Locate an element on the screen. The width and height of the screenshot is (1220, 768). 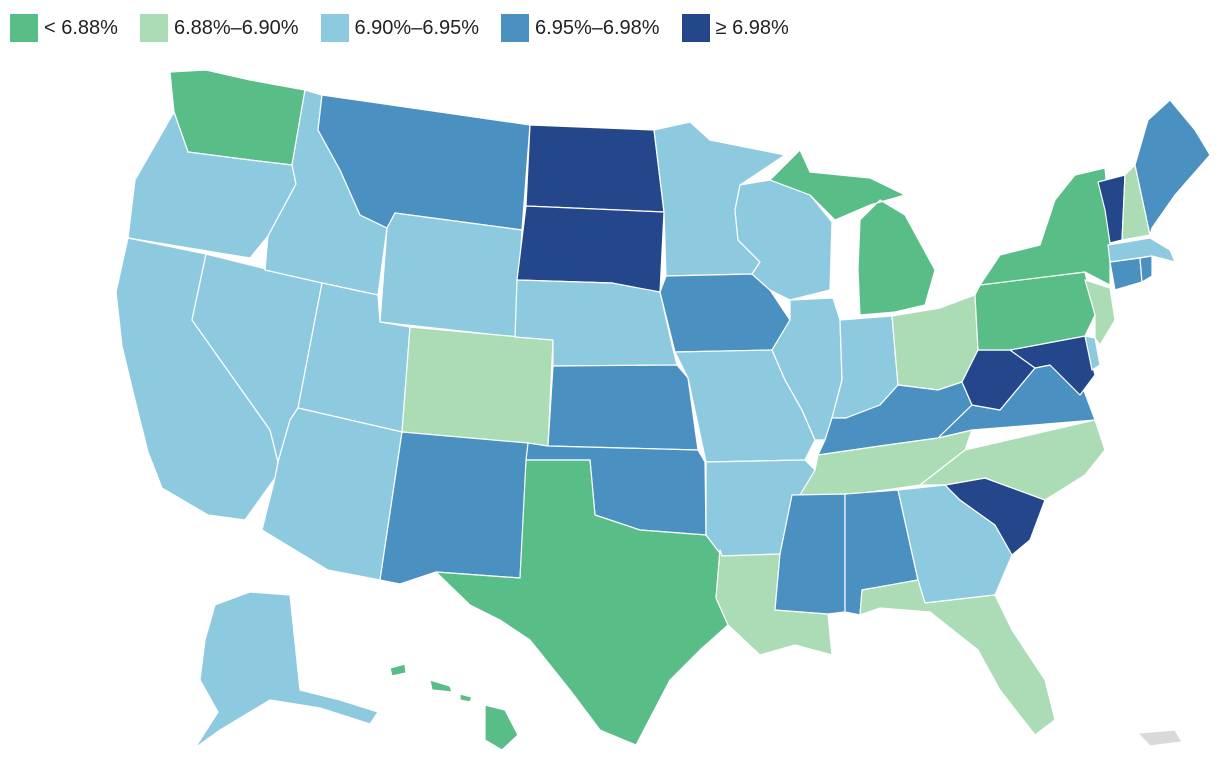
legend-label: 6.95%–6.98% is located at coordinates (597, 27).